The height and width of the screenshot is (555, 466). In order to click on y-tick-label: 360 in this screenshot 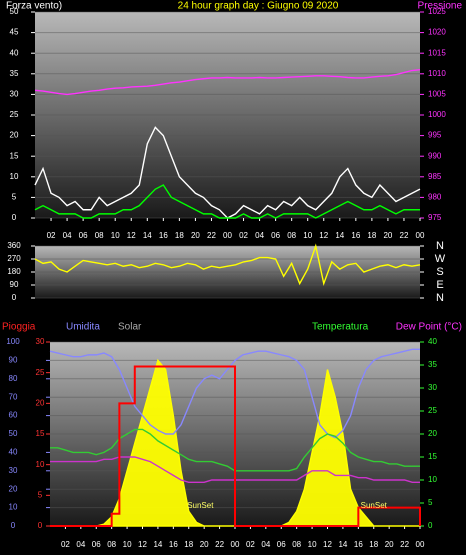, I will do `click(14, 245)`.